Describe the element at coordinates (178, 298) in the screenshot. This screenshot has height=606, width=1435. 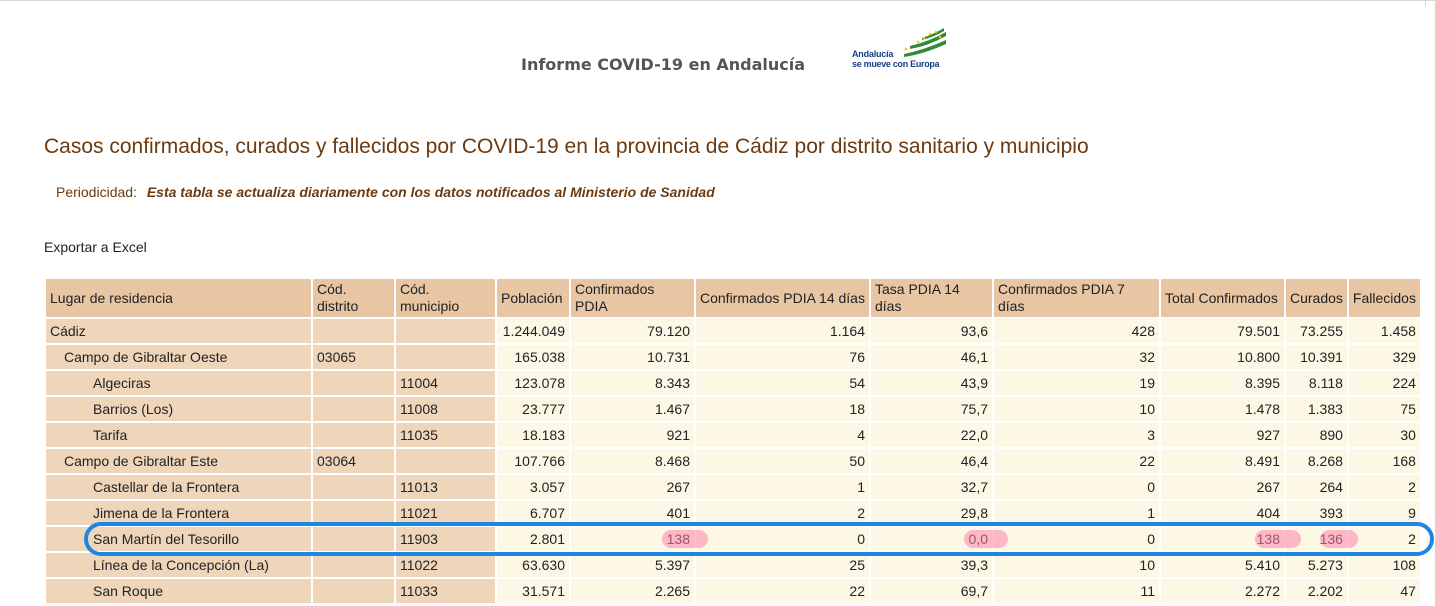
I see `col-header-lugar: Lugar de residencia` at that location.